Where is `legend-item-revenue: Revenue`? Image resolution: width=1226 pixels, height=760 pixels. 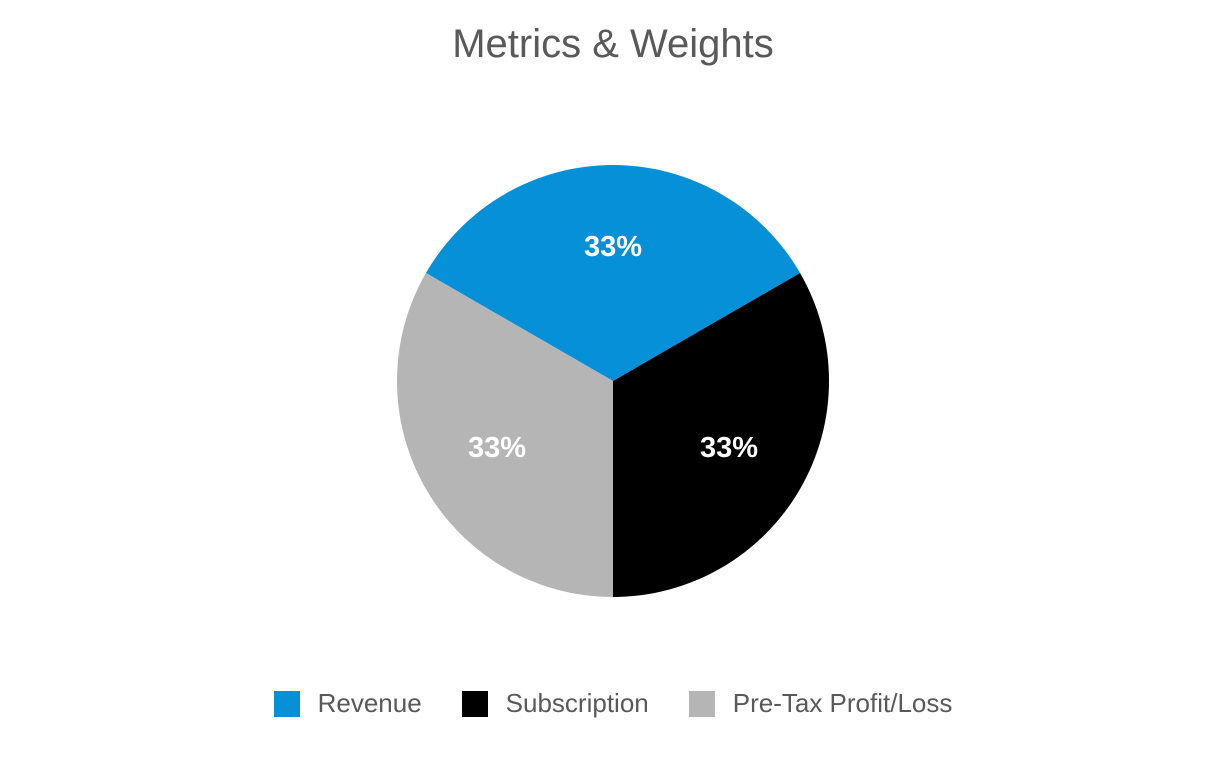
legend-item-revenue: Revenue is located at coordinates (347, 703).